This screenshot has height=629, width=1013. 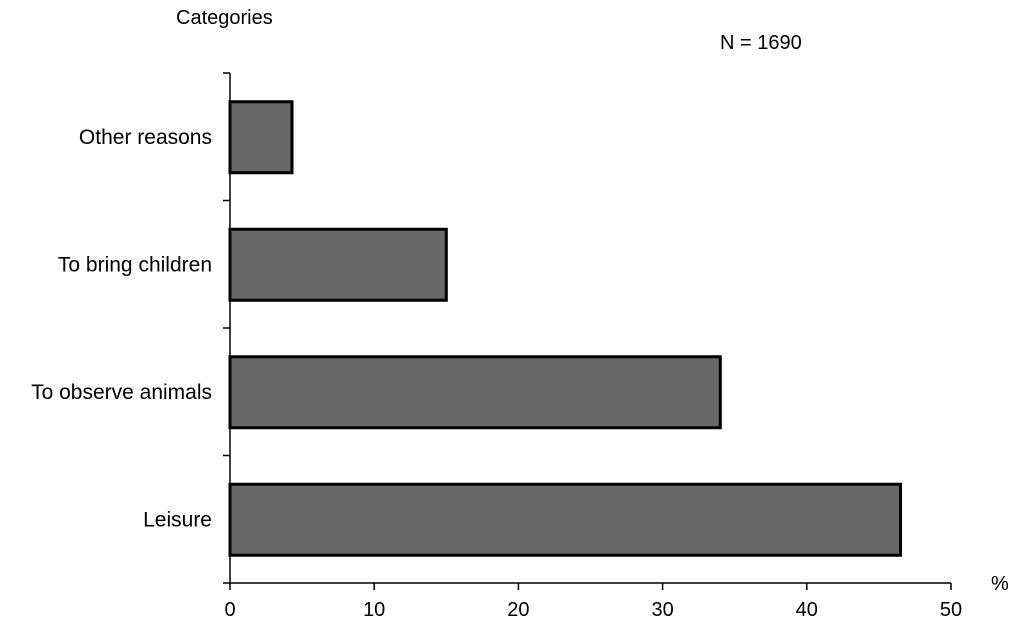 I want to click on category-label-other-reasons: Other reasons, so click(x=145, y=137).